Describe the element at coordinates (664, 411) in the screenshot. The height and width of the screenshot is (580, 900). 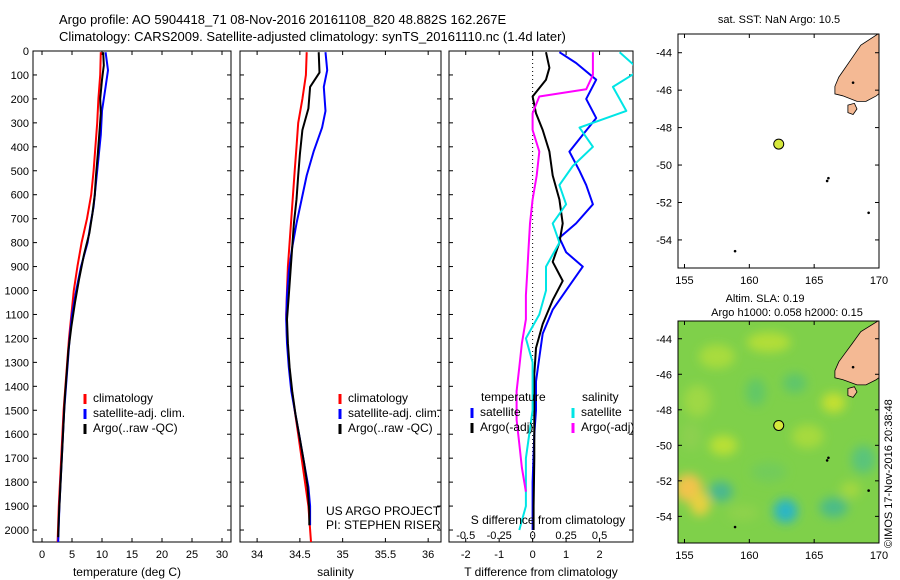
I see `map2-ytick-label: -48` at that location.